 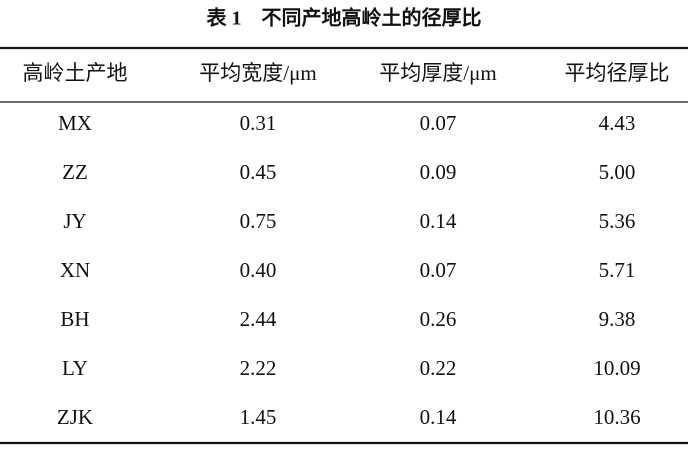 What do you see at coordinates (617, 221) in the screenshot?
I see `cell: 5.36` at bounding box center [617, 221].